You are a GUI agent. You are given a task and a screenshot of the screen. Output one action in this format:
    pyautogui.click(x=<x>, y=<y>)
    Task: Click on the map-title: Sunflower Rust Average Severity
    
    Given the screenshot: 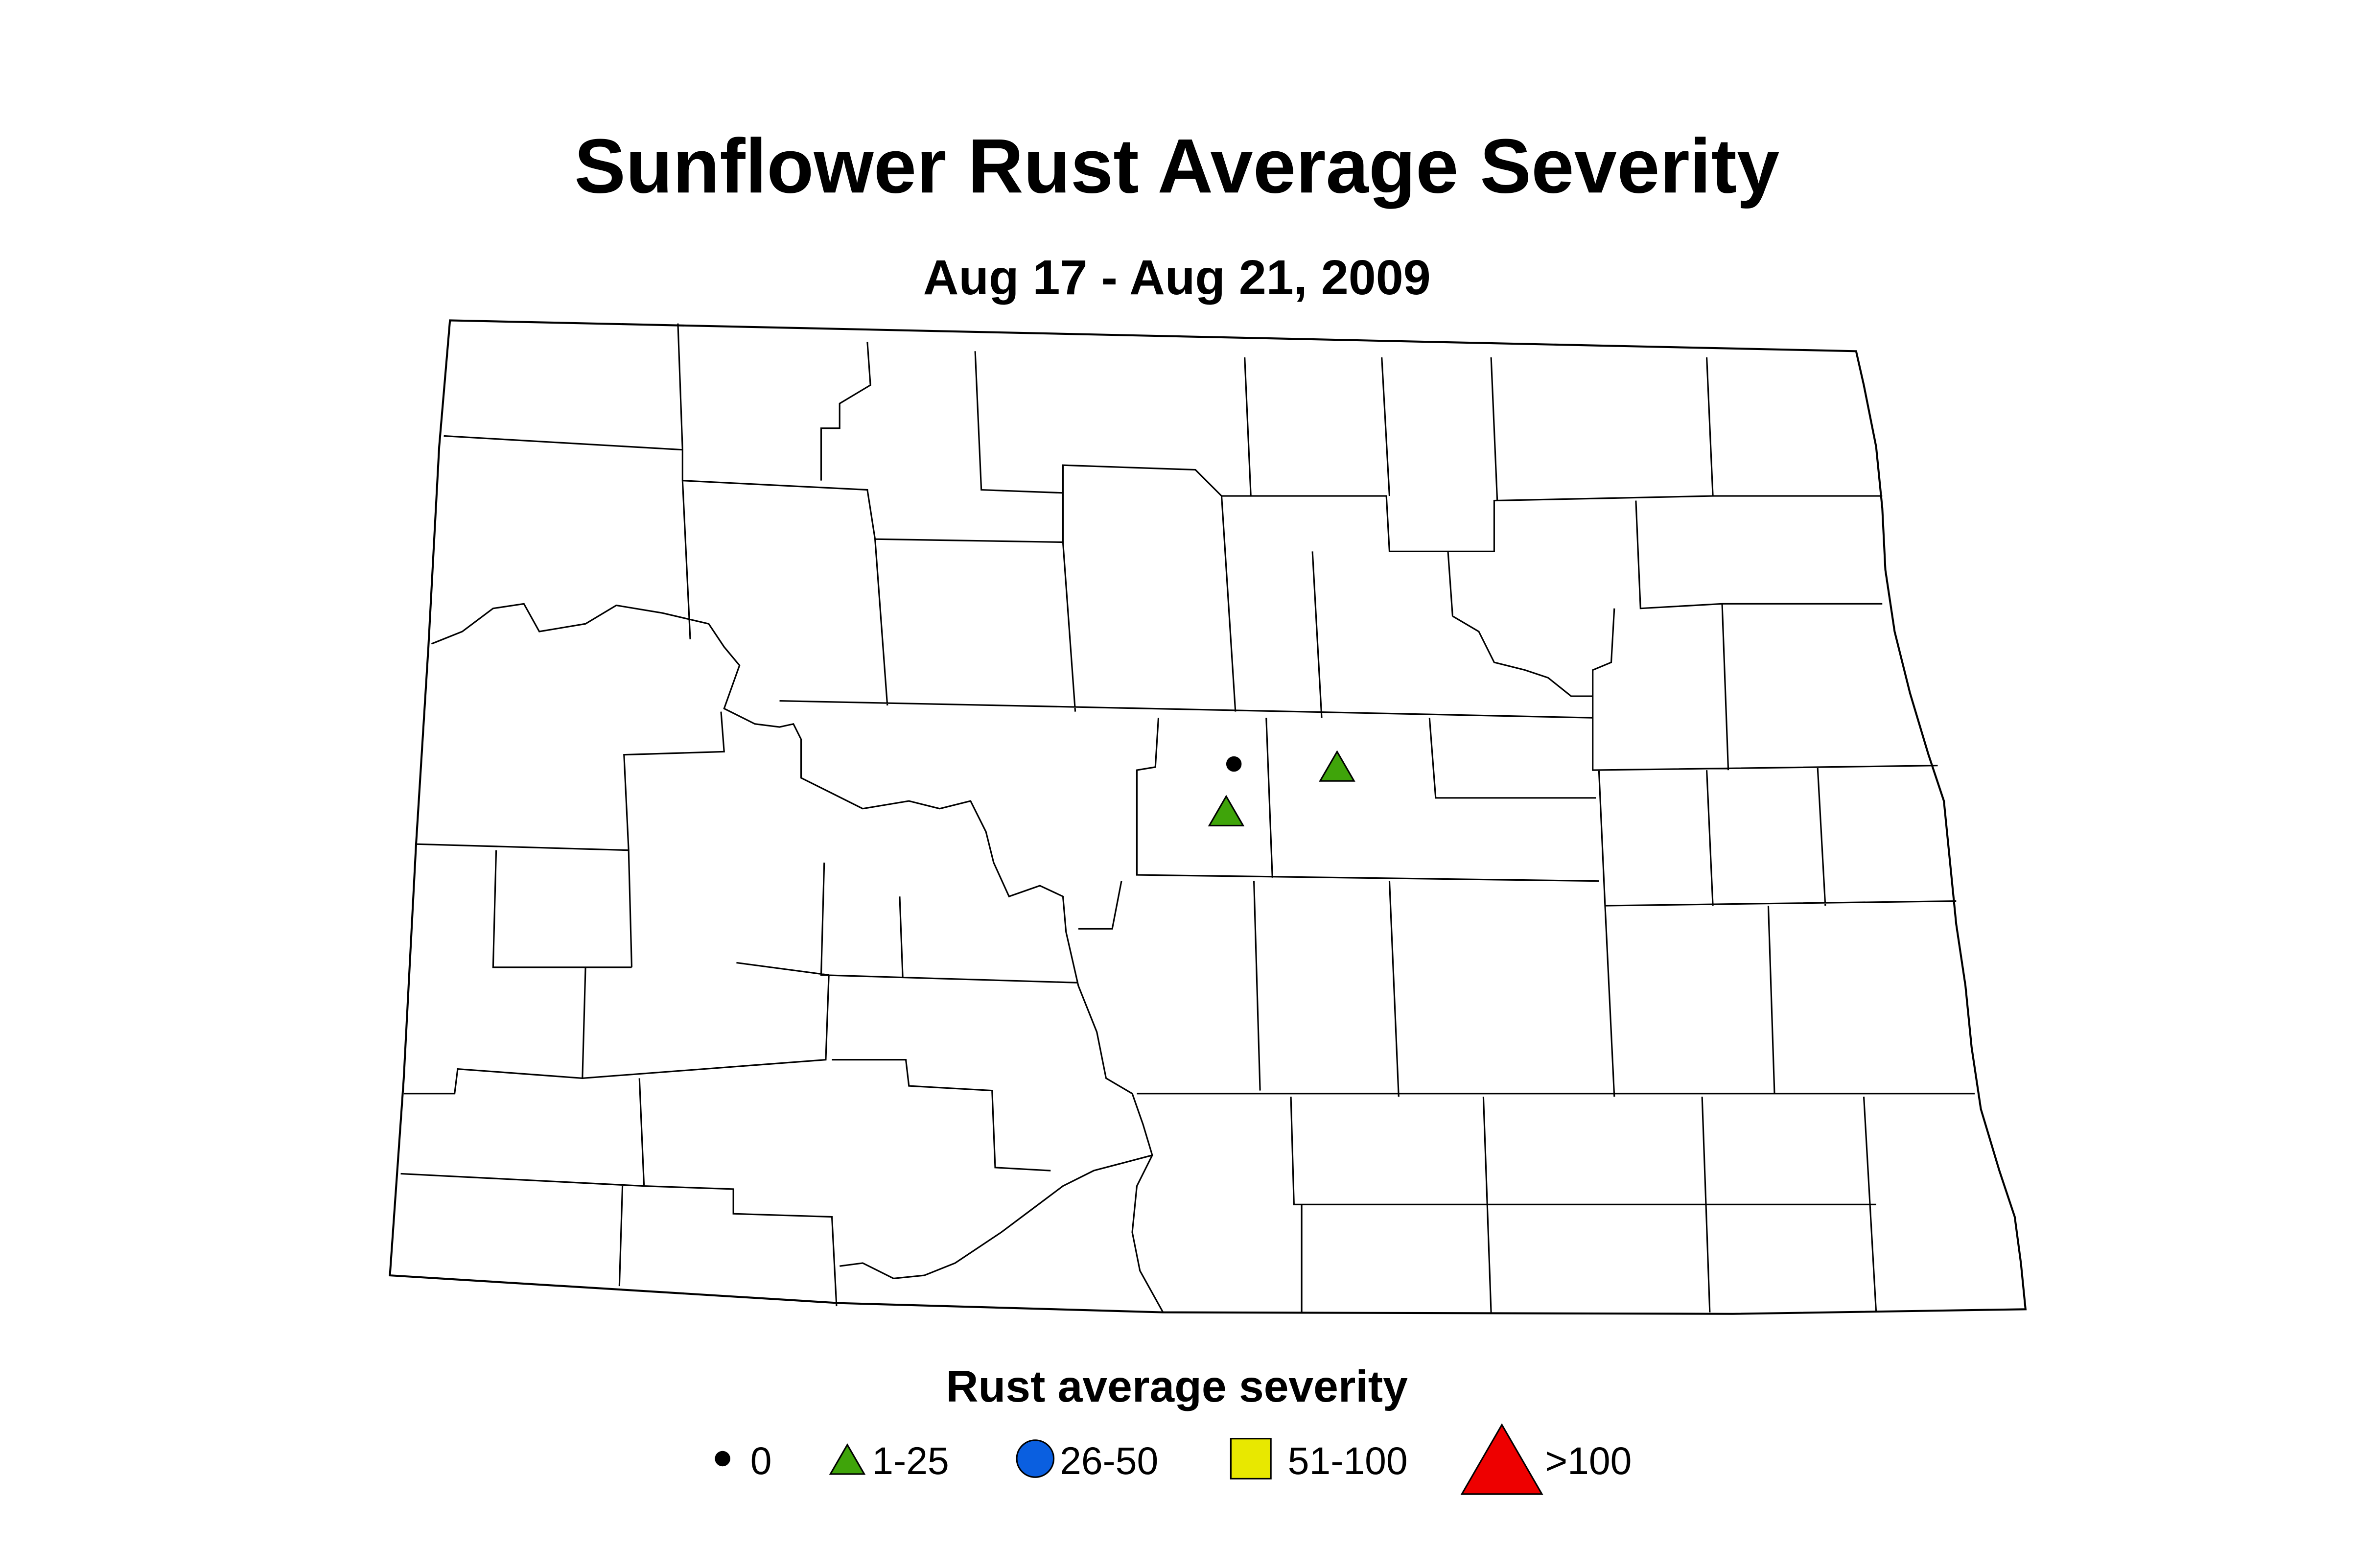 What is the action you would take?
    pyautogui.click(x=1176, y=166)
    